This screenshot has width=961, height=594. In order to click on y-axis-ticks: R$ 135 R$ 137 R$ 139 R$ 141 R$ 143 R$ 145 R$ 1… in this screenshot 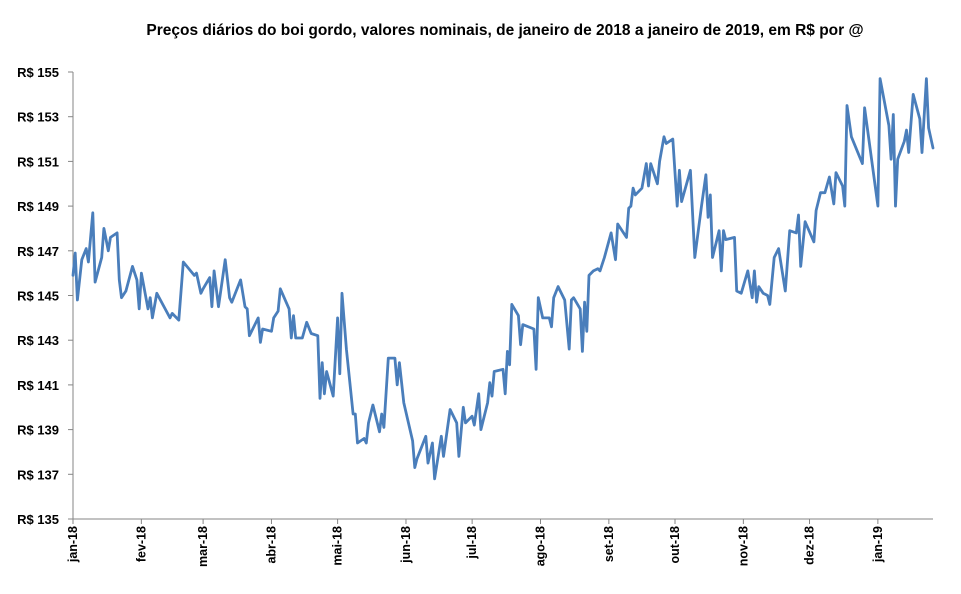, I will do `click(45, 296)`.